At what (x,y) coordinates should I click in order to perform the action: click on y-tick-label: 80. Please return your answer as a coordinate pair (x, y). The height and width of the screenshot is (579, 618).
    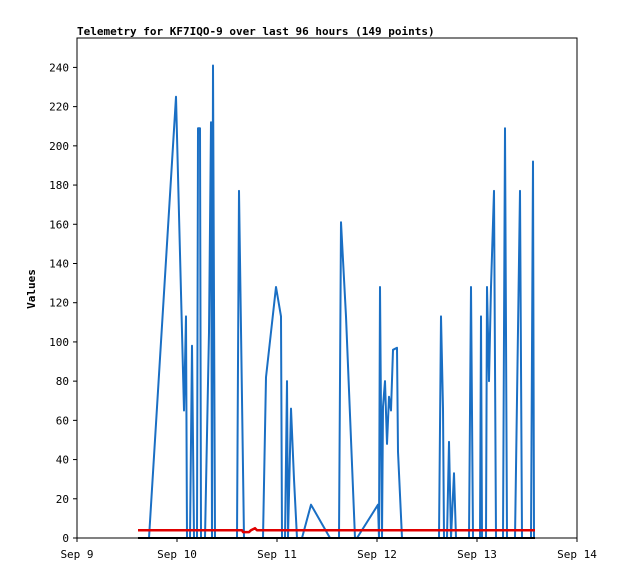
    Looking at the image, I should click on (62, 381).